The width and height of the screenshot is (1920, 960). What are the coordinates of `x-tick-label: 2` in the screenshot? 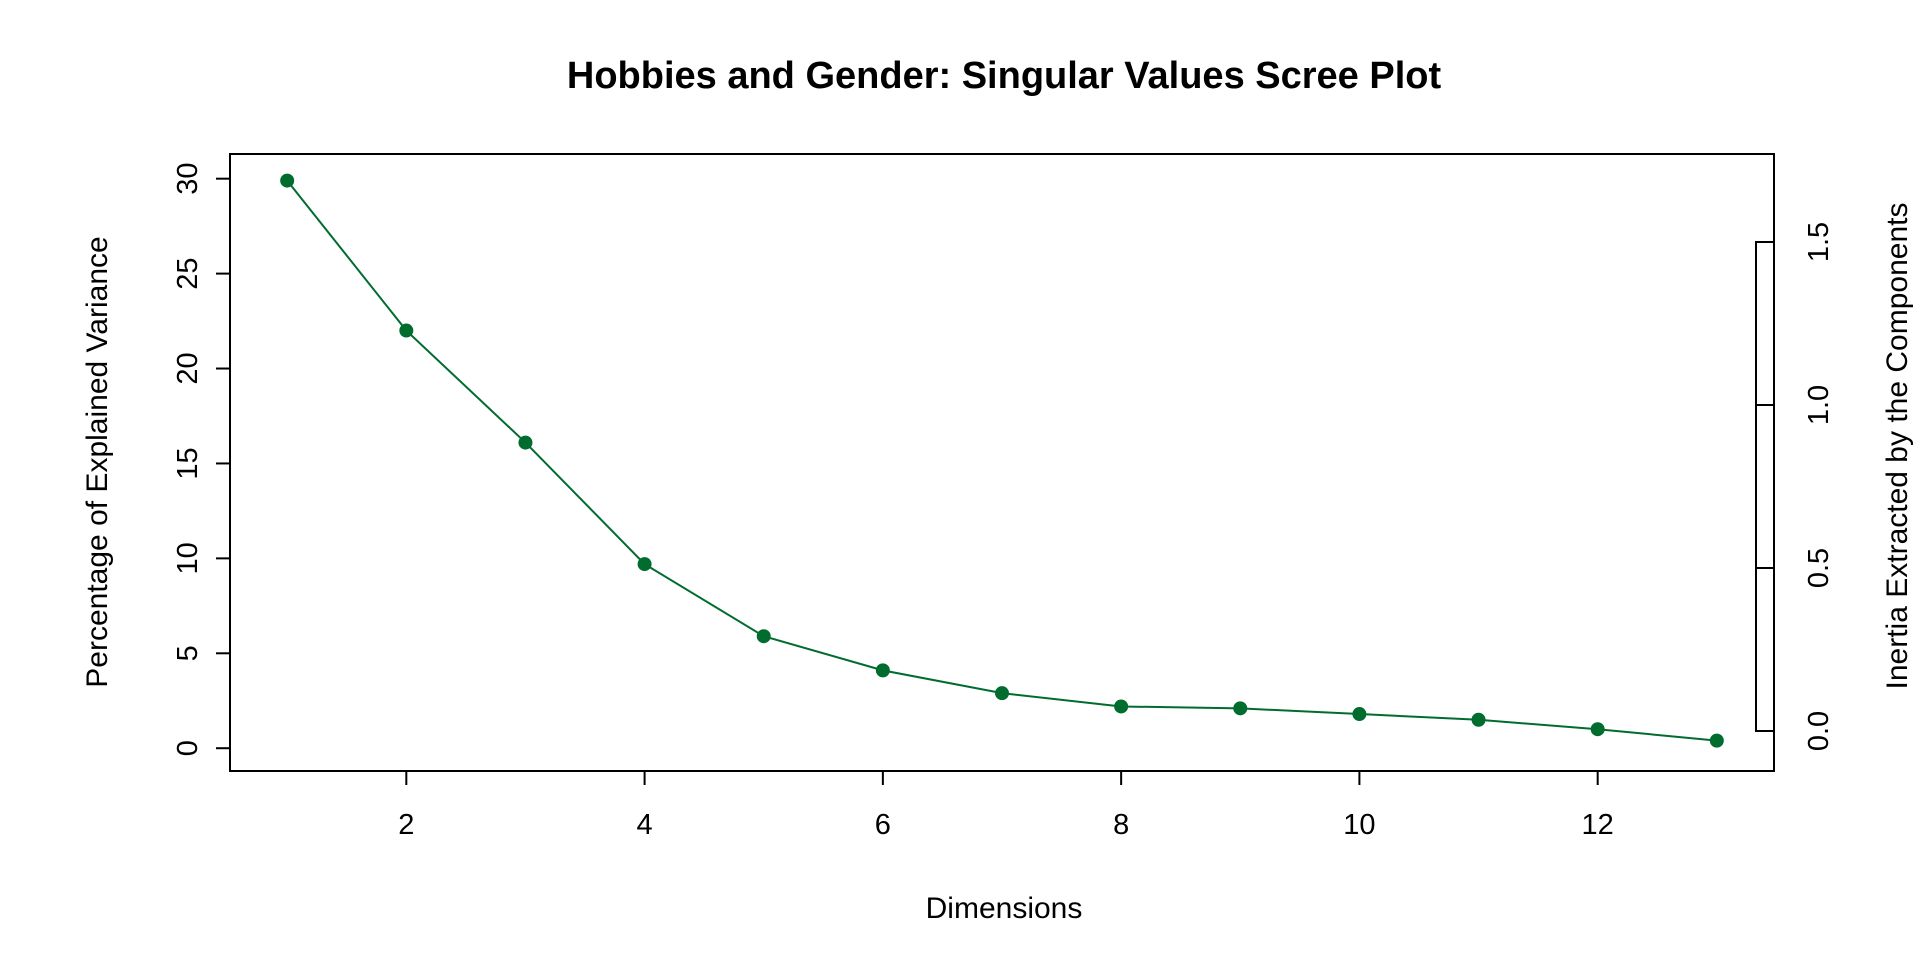 It's located at (406, 825).